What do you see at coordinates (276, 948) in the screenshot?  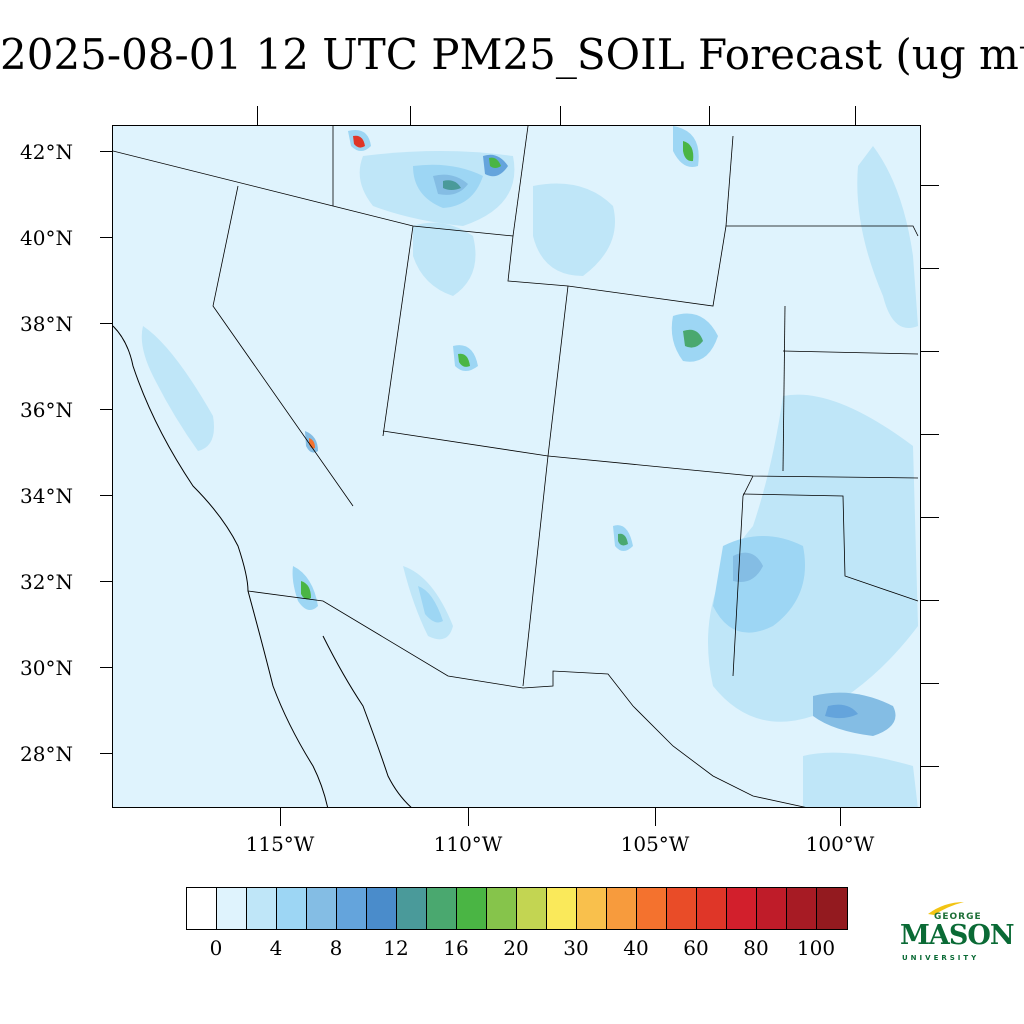 I see `colorbar-label: 4` at bounding box center [276, 948].